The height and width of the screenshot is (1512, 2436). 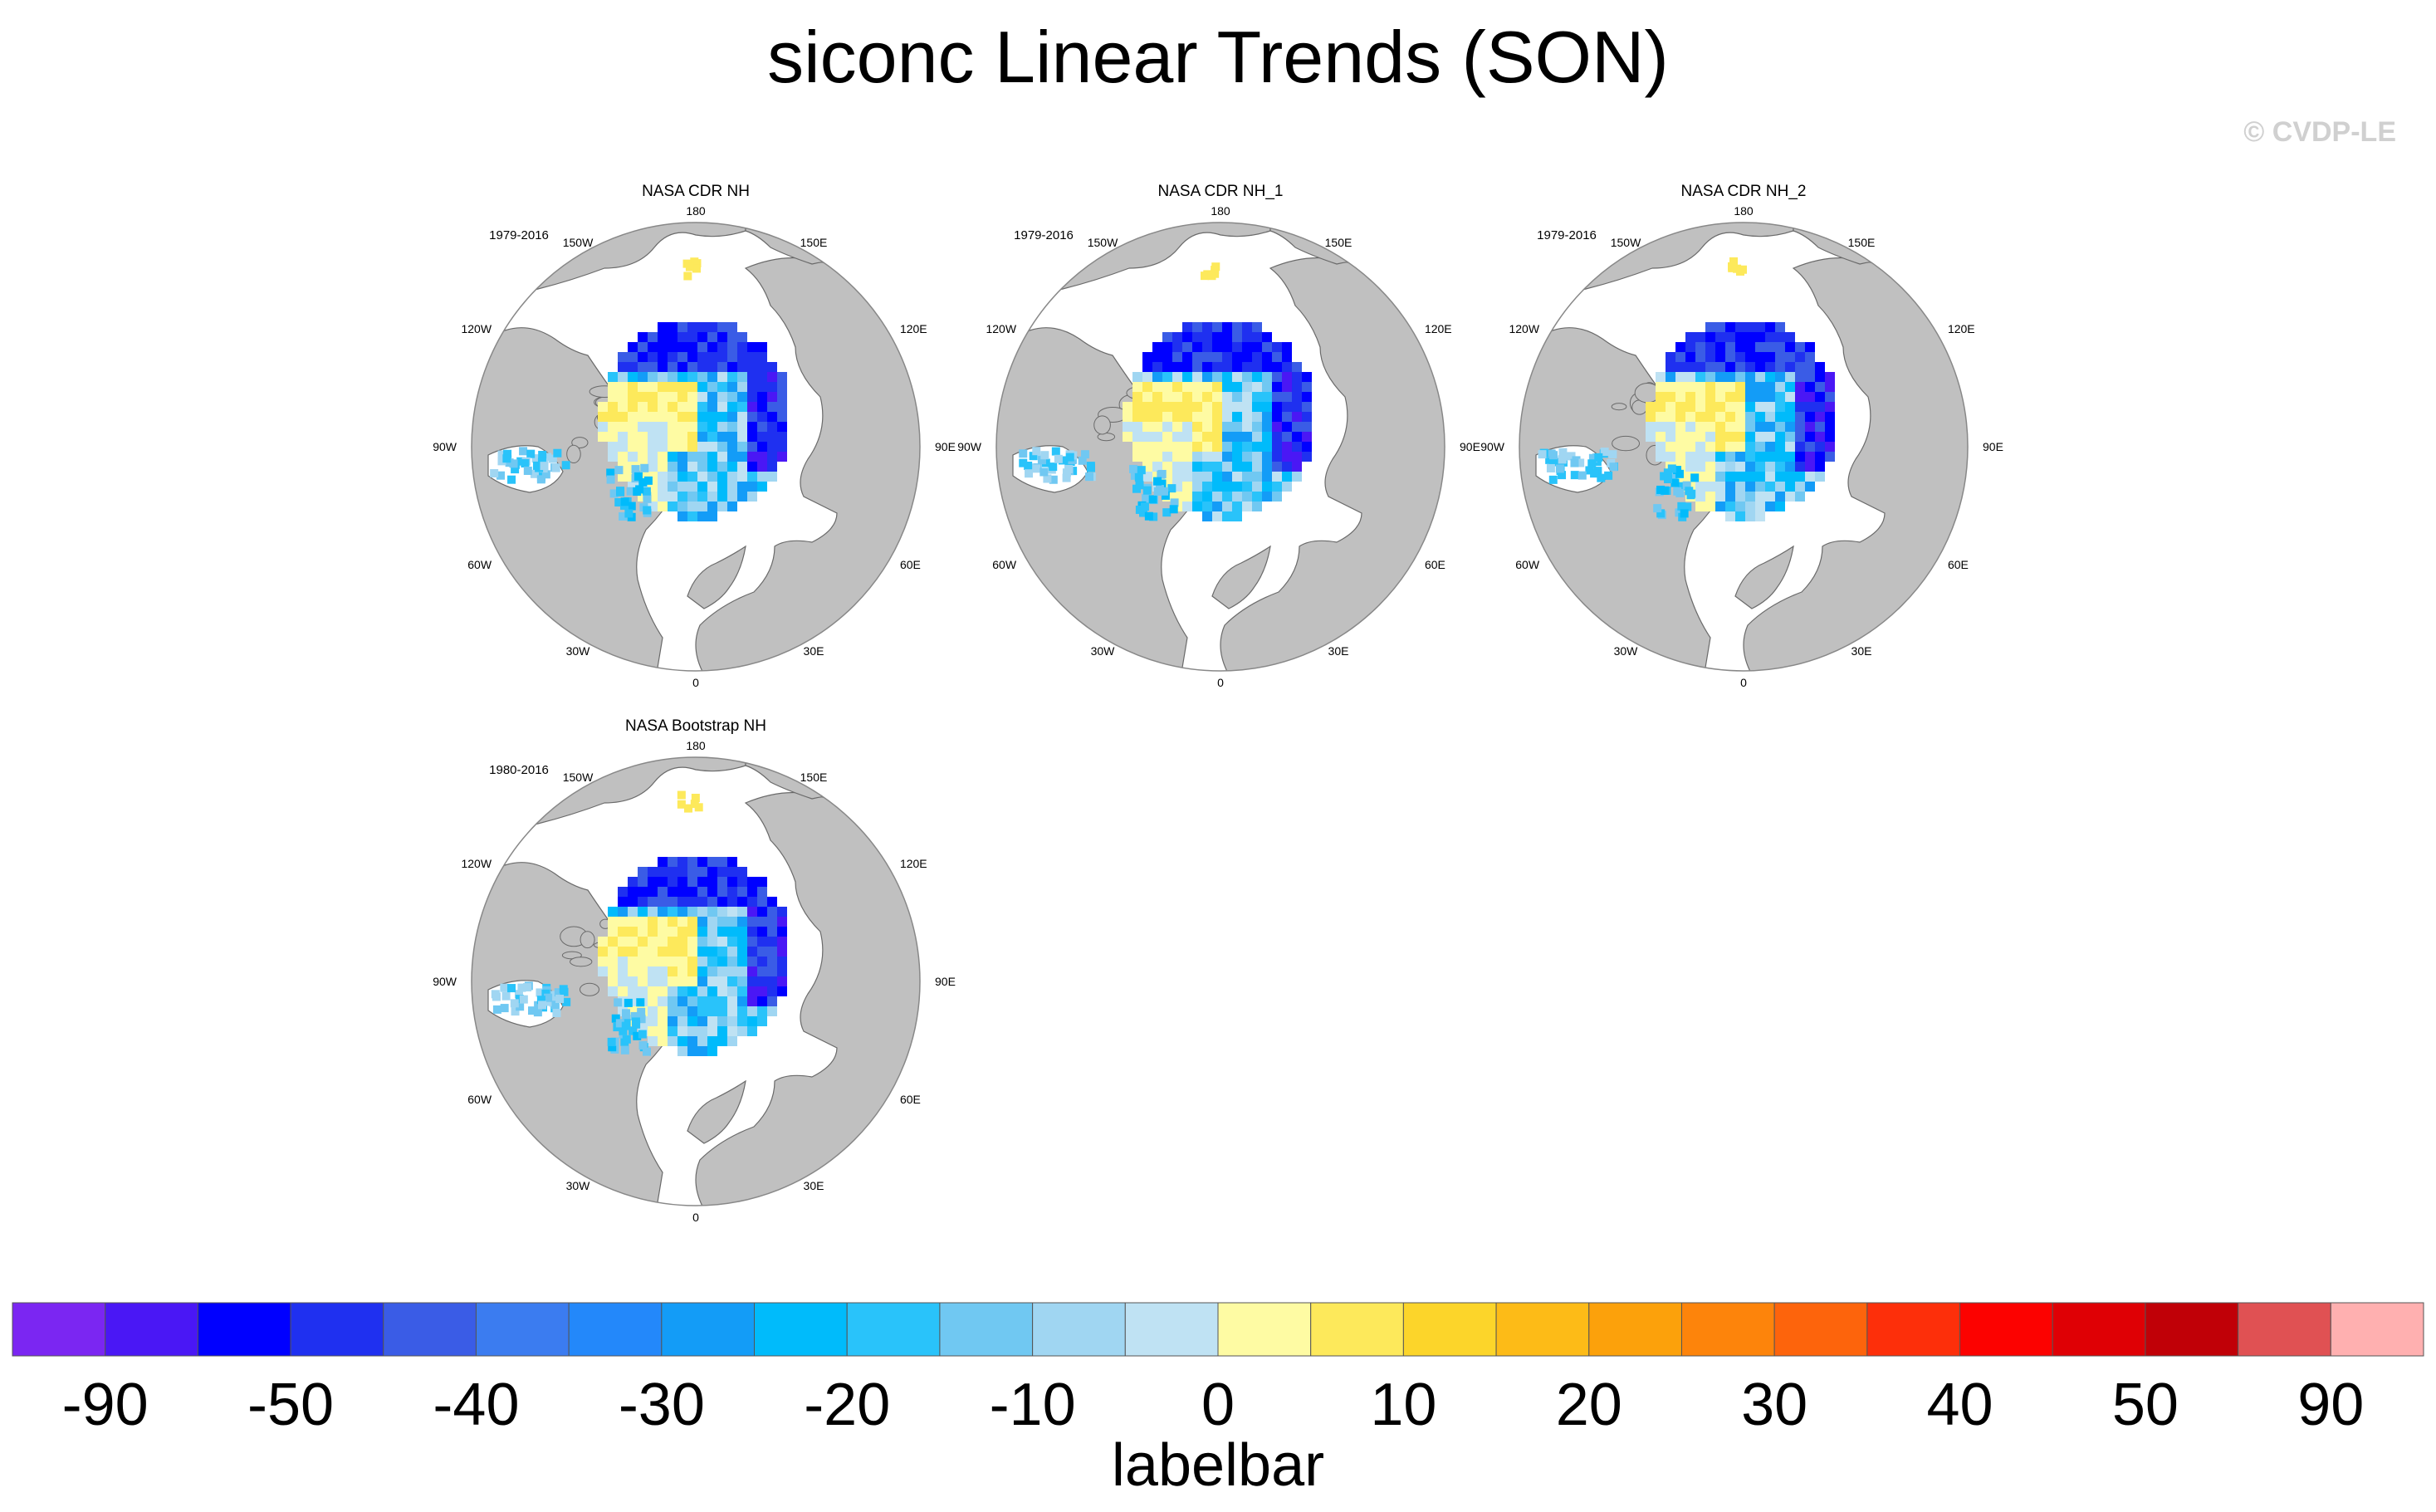 I want to click on colorbar-tick-label: -50, so click(x=290, y=1405).